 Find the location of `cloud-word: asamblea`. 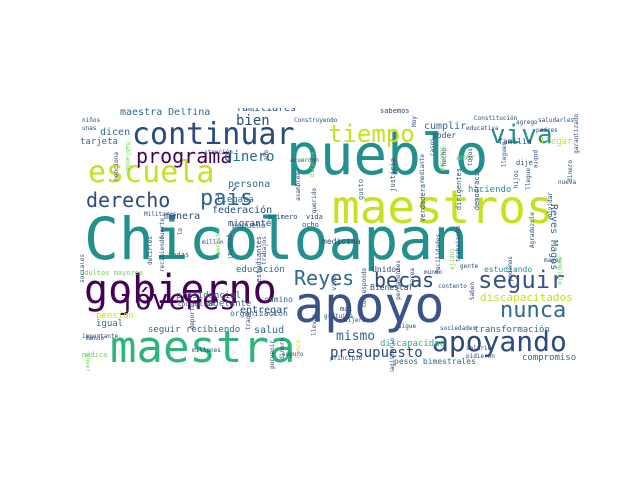

cloud-word: asamblea is located at coordinates (298, 186).